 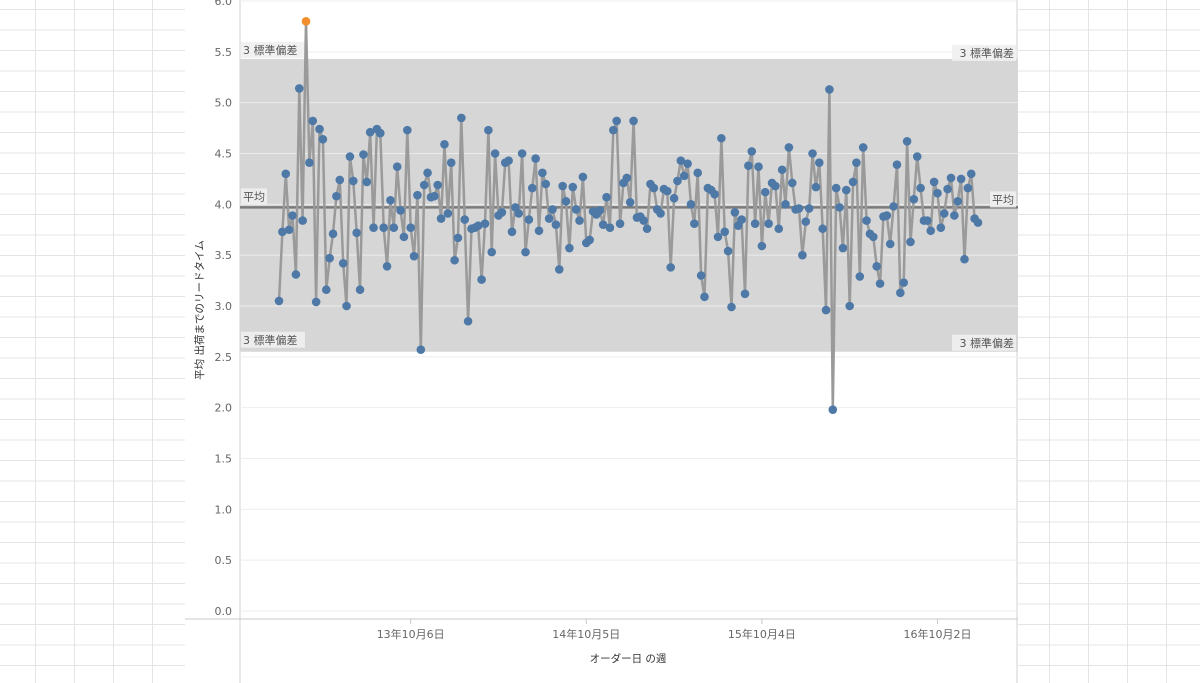 What do you see at coordinates (306, 21) in the screenshot?
I see `outlier-point` at bounding box center [306, 21].